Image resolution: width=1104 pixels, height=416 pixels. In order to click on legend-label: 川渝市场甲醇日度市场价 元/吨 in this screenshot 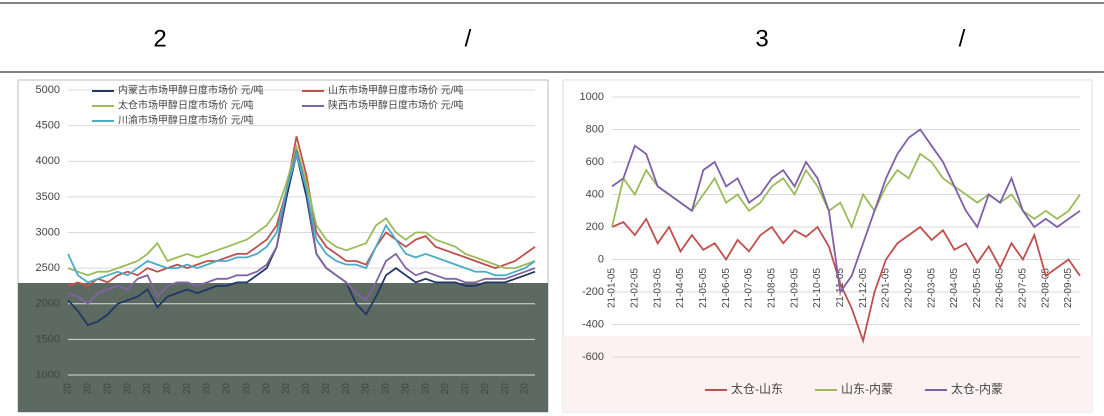, I will do `click(186, 120)`.